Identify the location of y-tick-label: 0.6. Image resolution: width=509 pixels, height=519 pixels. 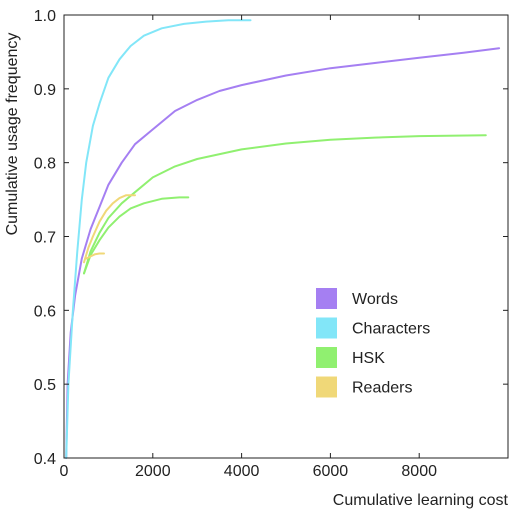
(45, 311).